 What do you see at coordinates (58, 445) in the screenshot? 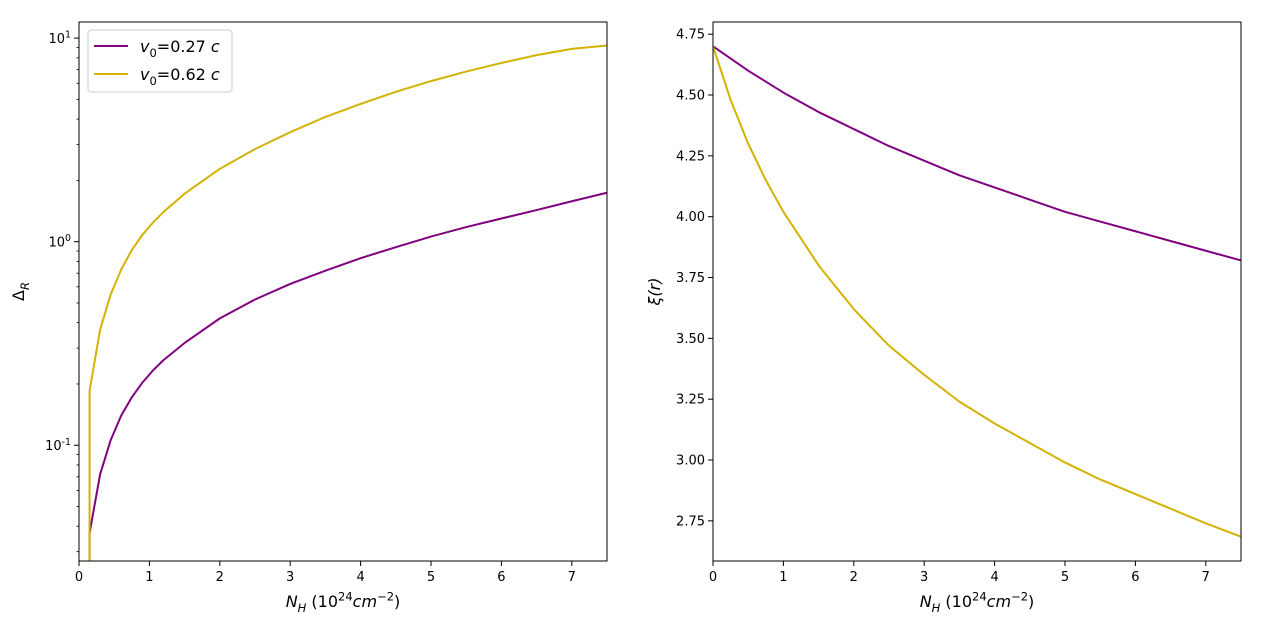
I see `y-tick-label: 10⁻¹` at bounding box center [58, 445].